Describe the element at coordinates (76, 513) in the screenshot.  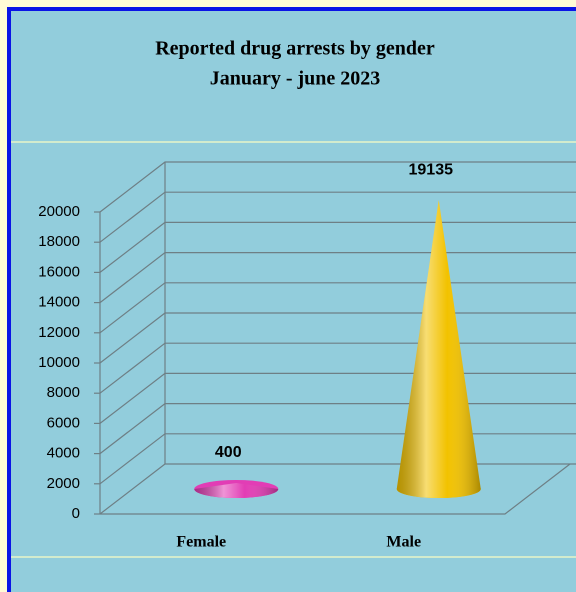
I see `y-tick-label: 0` at that location.